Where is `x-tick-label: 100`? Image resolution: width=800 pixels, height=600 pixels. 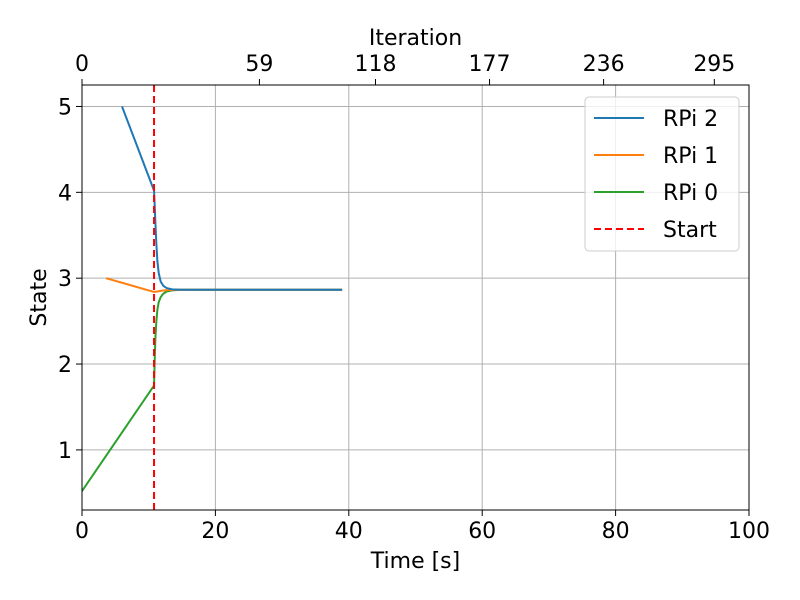 x-tick-label: 100 is located at coordinates (749, 531).